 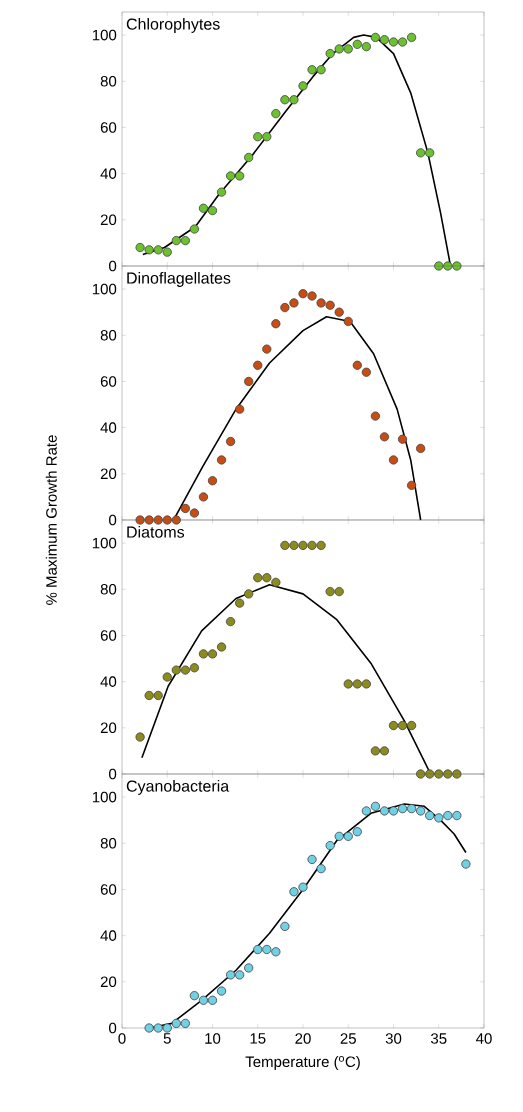 What do you see at coordinates (393, 1038) in the screenshot?
I see `x-tick-label: 30` at bounding box center [393, 1038].